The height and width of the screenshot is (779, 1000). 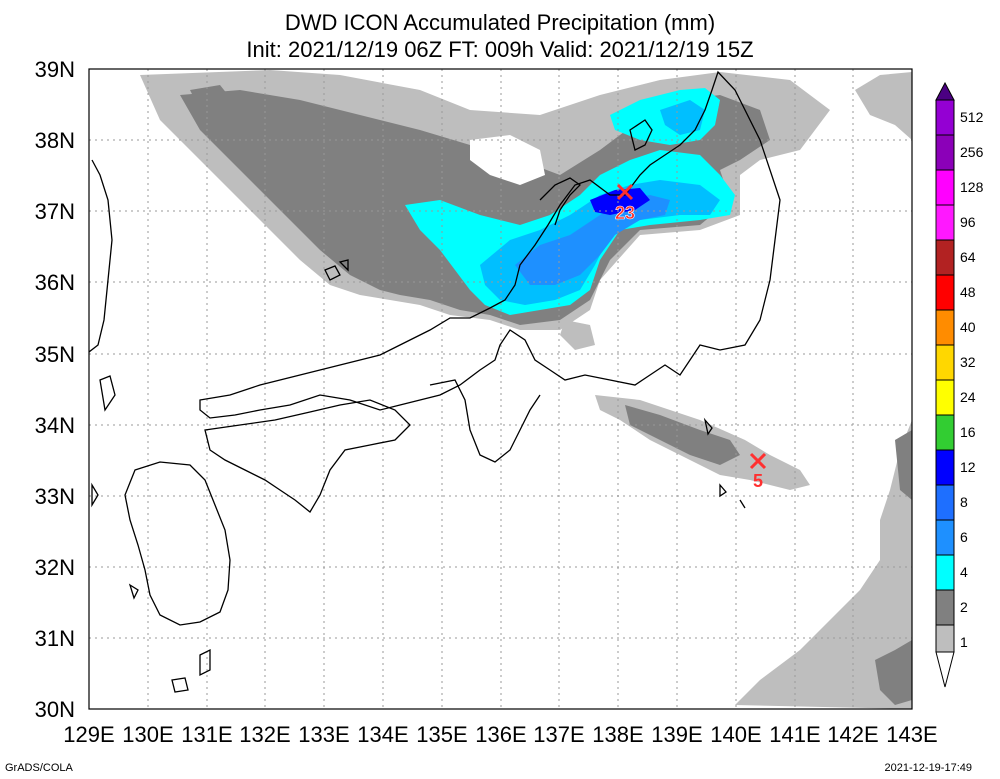 I want to click on lat-label: 39N, so click(x=55, y=69).